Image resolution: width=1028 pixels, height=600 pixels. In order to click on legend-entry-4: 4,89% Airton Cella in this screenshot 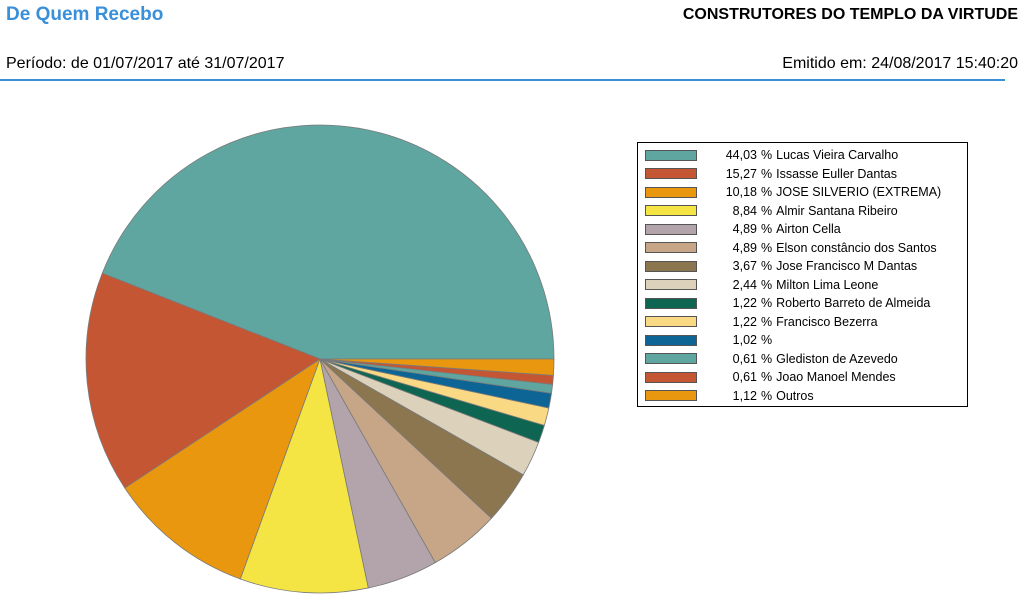, I will do `click(802, 229)`.